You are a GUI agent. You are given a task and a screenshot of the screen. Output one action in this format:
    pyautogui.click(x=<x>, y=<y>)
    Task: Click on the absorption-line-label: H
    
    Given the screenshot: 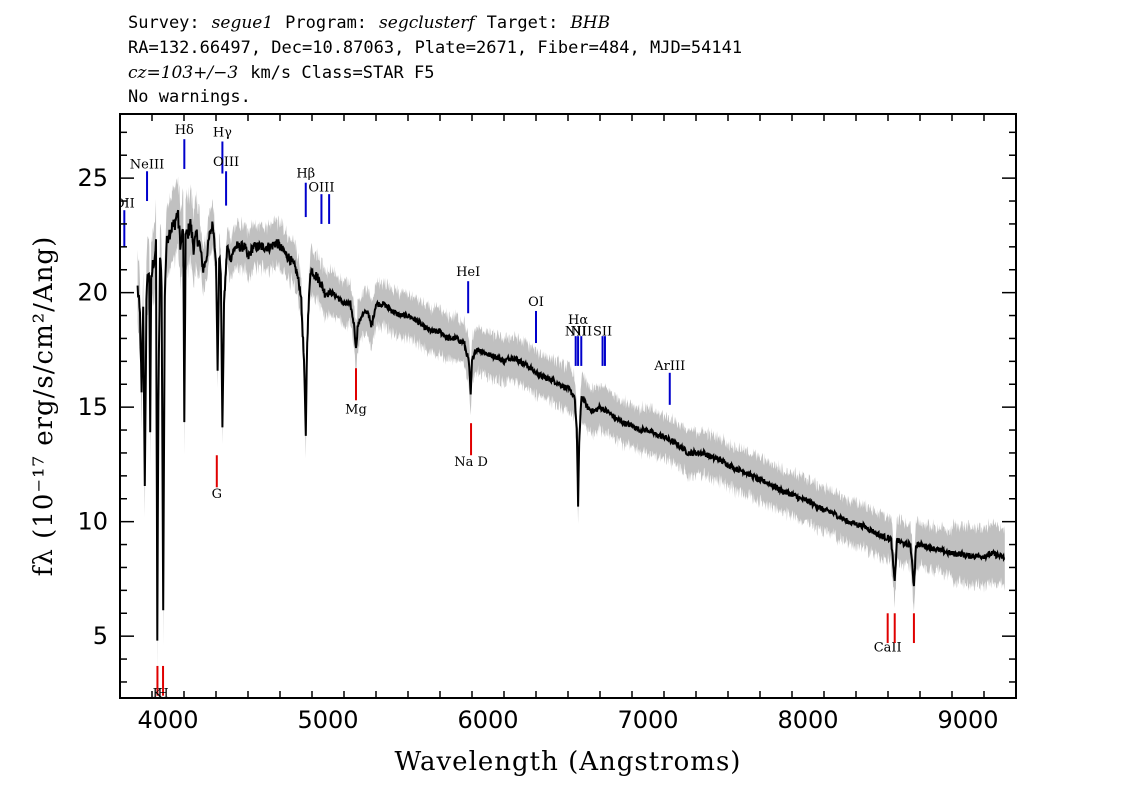 What is the action you would take?
    pyautogui.click(x=162, y=693)
    